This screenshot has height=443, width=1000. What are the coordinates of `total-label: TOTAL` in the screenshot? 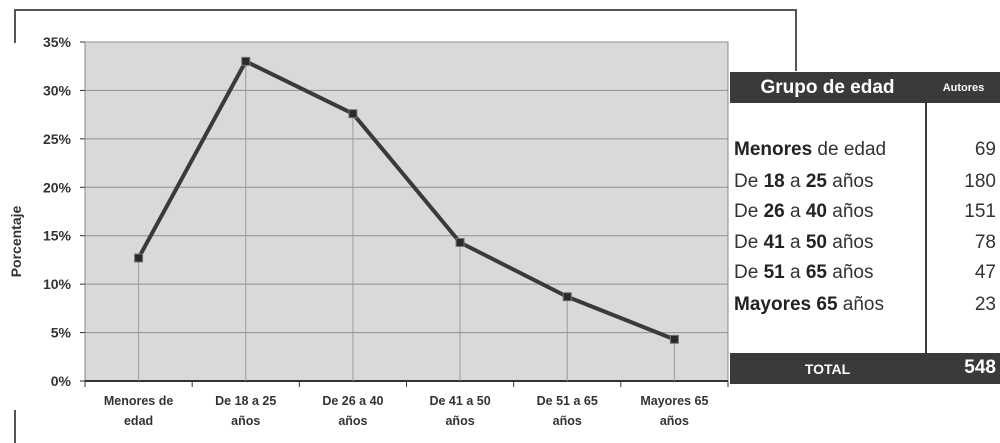 It's located at (827, 368).